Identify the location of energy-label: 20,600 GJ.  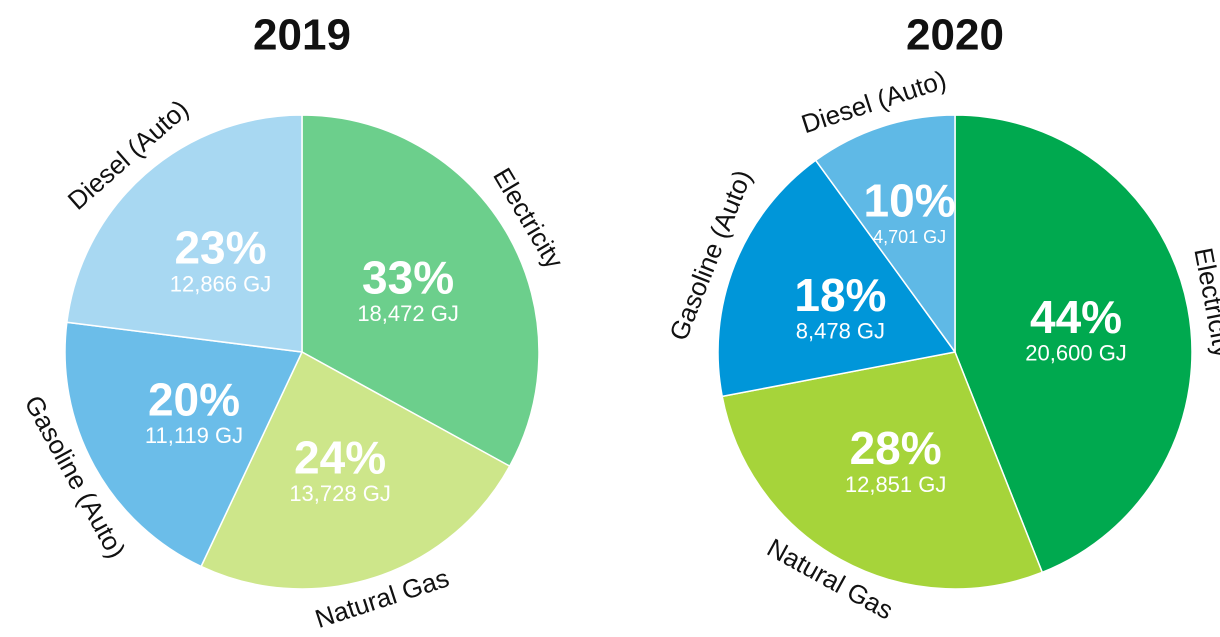
(1076, 353).